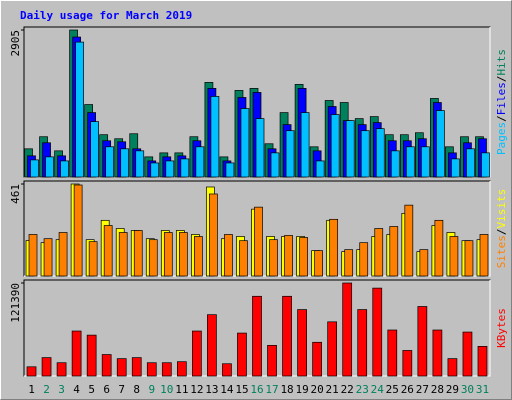 This screenshot has height=400, width=512. I want to click on x-tick-label: 27, so click(422, 389).